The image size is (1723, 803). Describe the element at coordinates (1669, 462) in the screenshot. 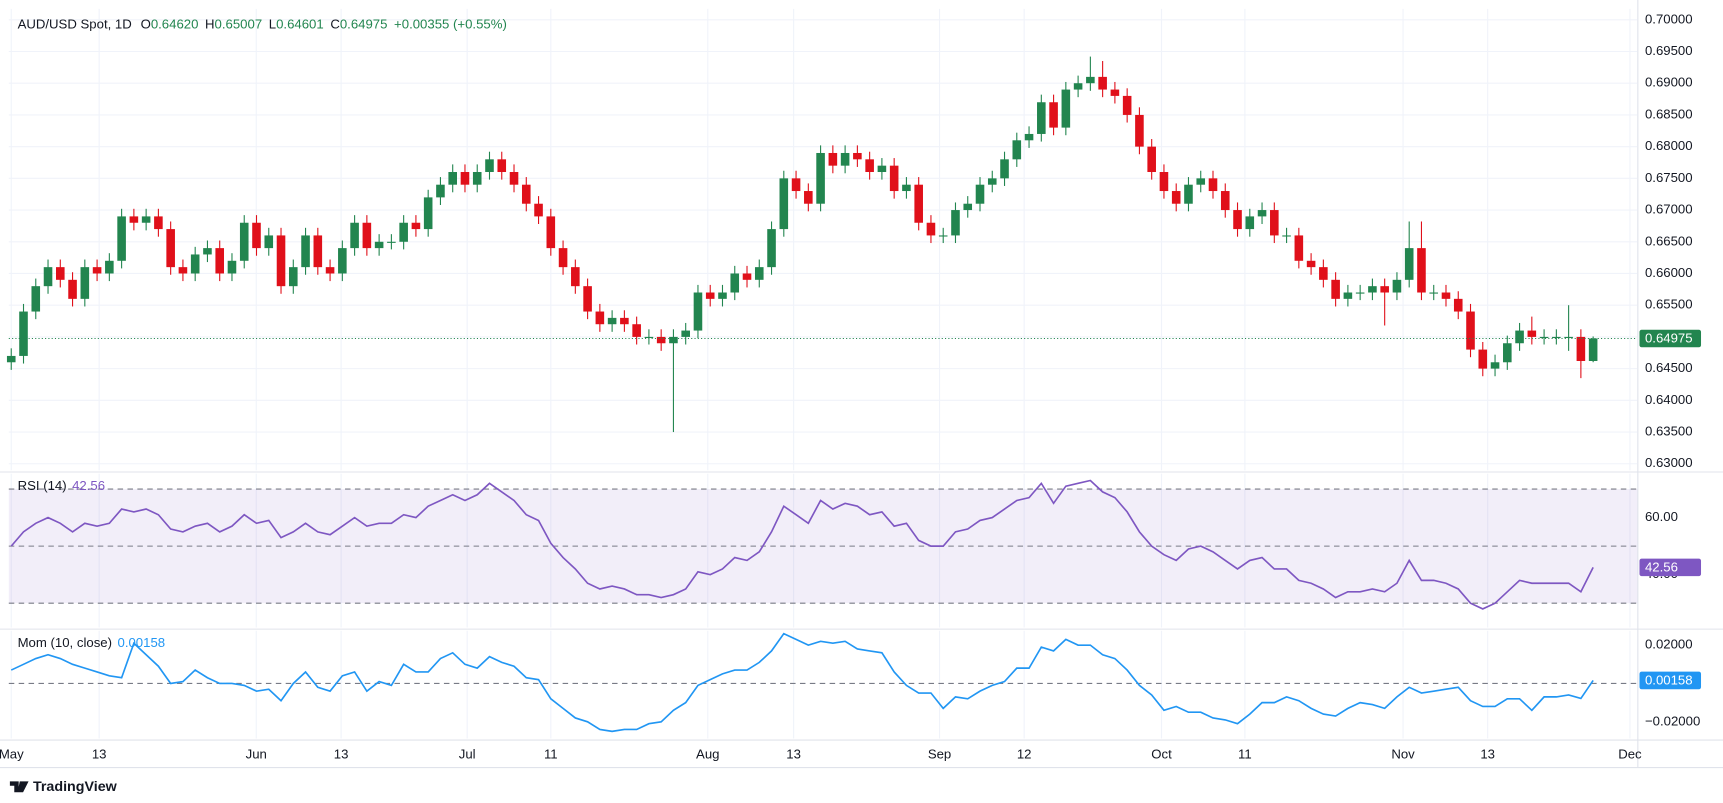

I see `y-tick-label: 0.63000` at that location.